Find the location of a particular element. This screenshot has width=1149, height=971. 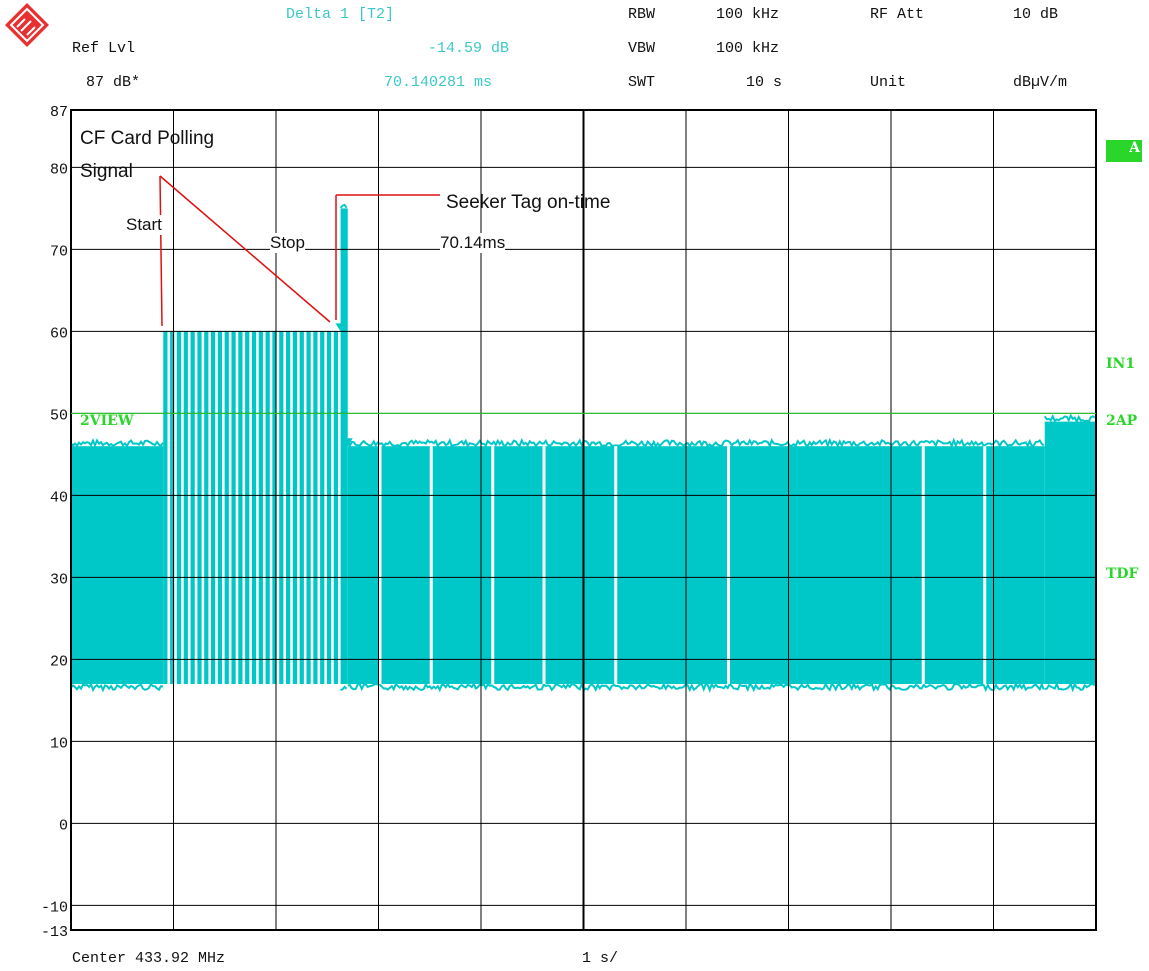

sap-label: 2AP is located at coordinates (1122, 421).